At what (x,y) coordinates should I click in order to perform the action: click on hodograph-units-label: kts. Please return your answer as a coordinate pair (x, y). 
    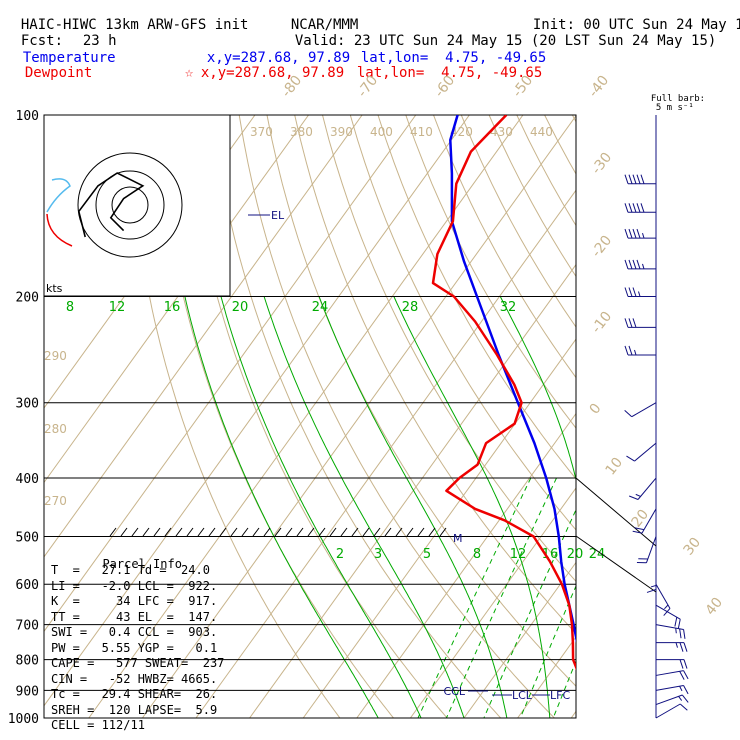
    Looking at the image, I should click on (54, 288).